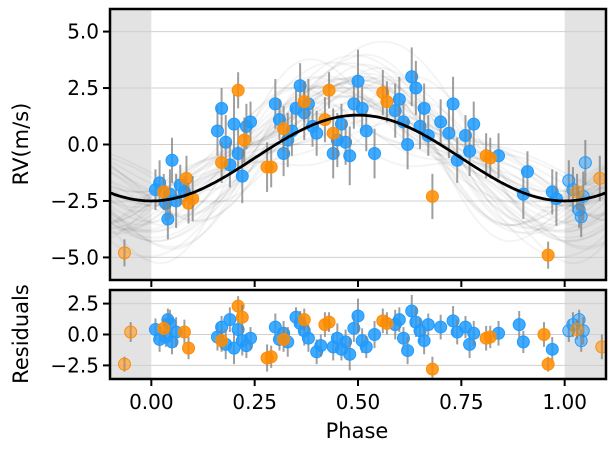 This screenshot has height=452, width=616. What do you see at coordinates (83, 304) in the screenshot?
I see `y-tick-label-0: 2.5` at bounding box center [83, 304].